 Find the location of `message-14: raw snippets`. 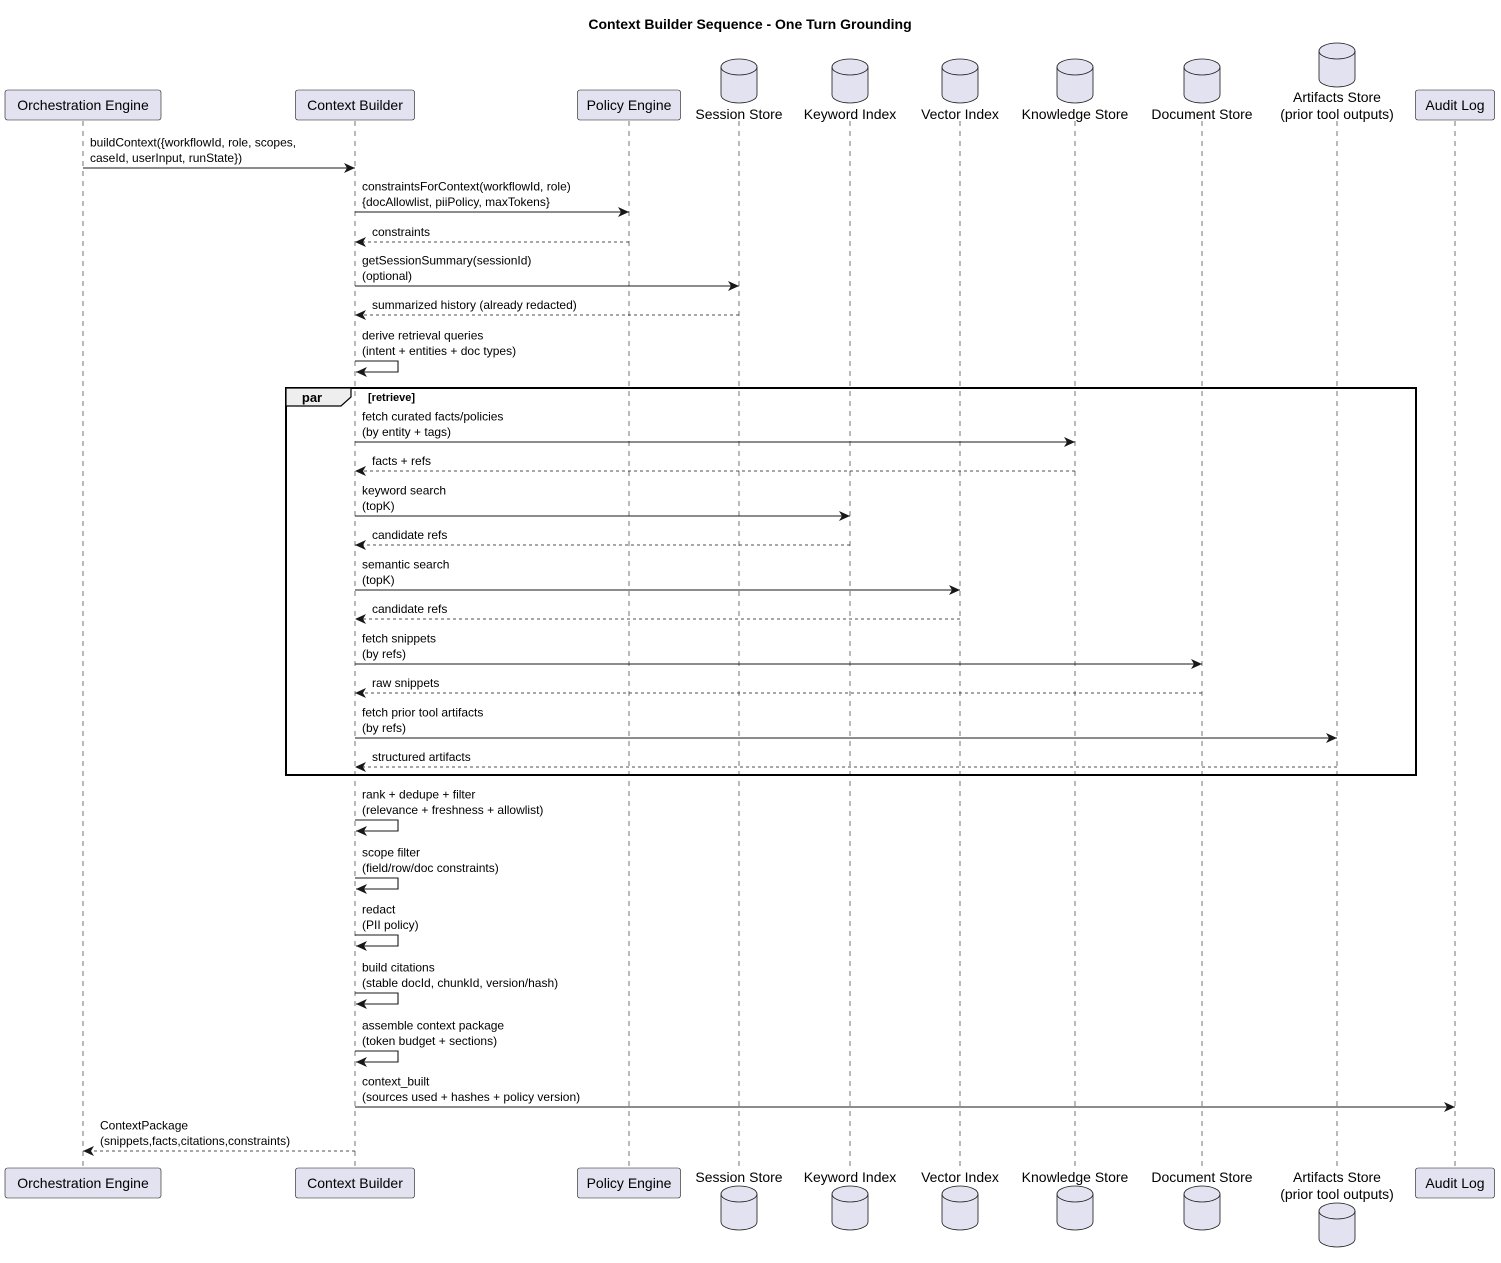

message-14: raw snippets is located at coordinates (778, 687).